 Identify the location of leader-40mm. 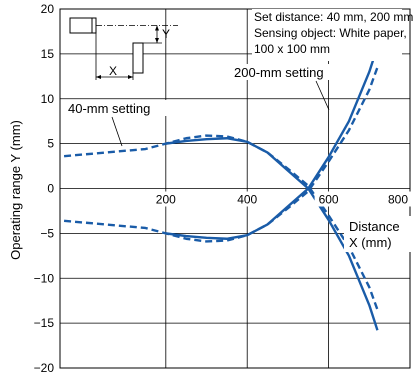
(117, 131).